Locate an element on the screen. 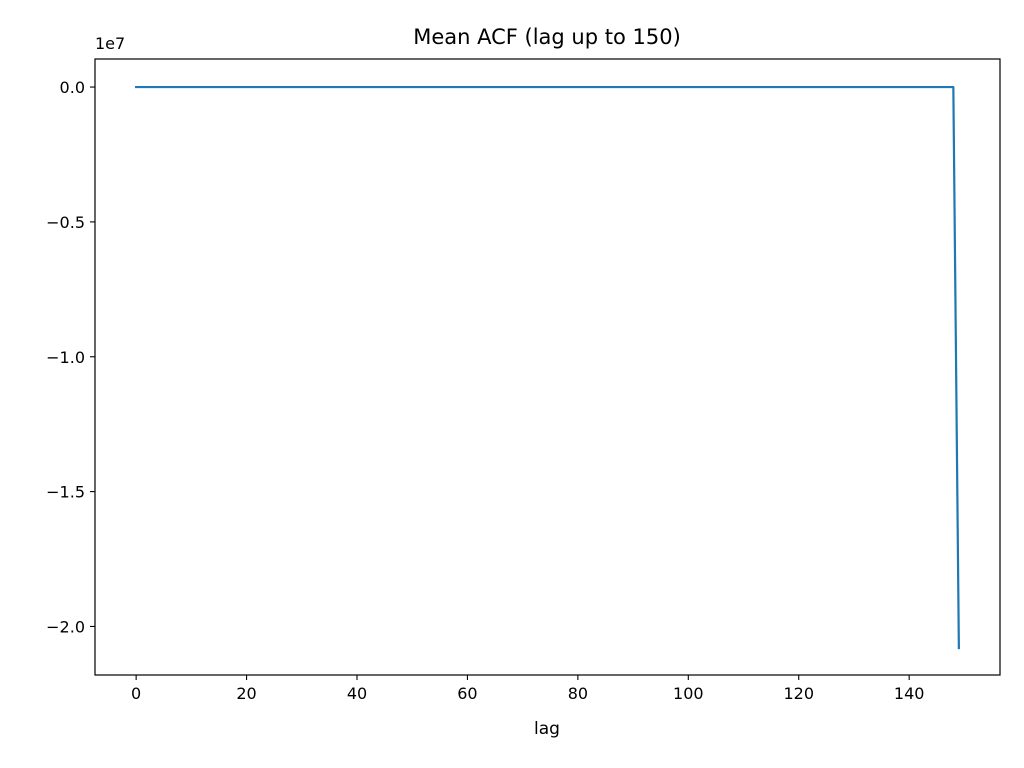 The height and width of the screenshot is (768, 1024). x-tick-label: 0 is located at coordinates (136, 693).